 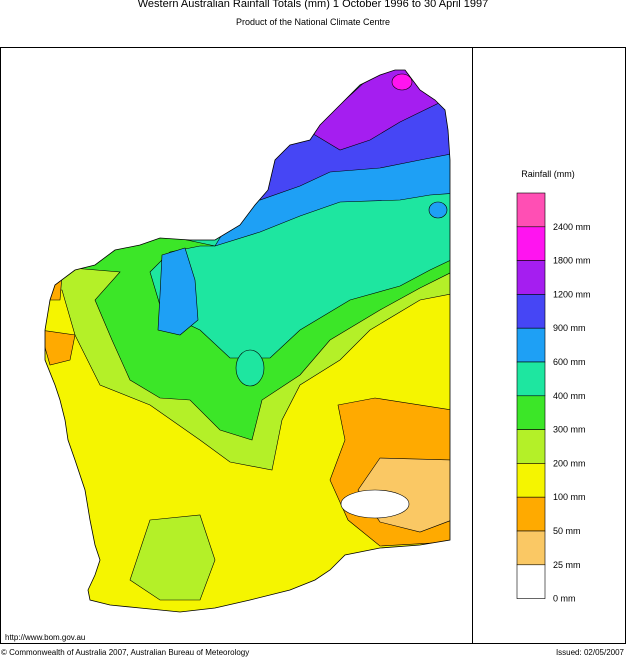 What do you see at coordinates (569, 463) in the screenshot?
I see `legend-label: 200 mm` at bounding box center [569, 463].